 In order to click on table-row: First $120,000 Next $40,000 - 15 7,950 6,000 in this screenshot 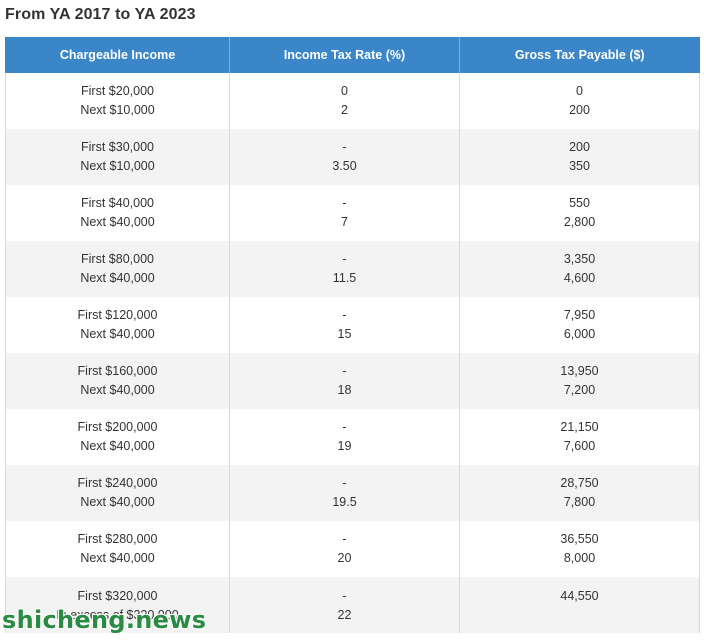, I will do `click(352, 325)`.